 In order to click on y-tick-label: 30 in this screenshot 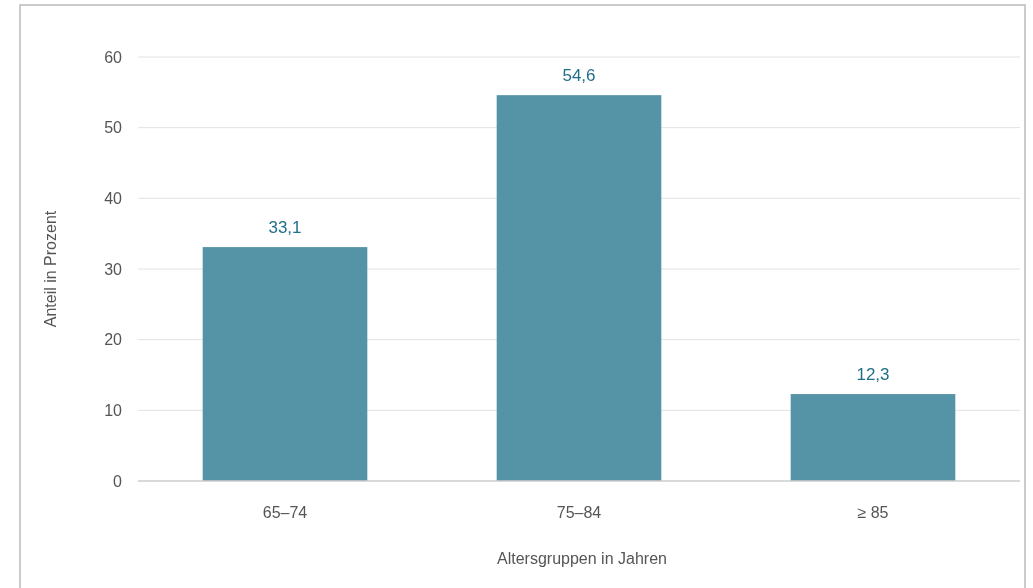, I will do `click(113, 269)`.